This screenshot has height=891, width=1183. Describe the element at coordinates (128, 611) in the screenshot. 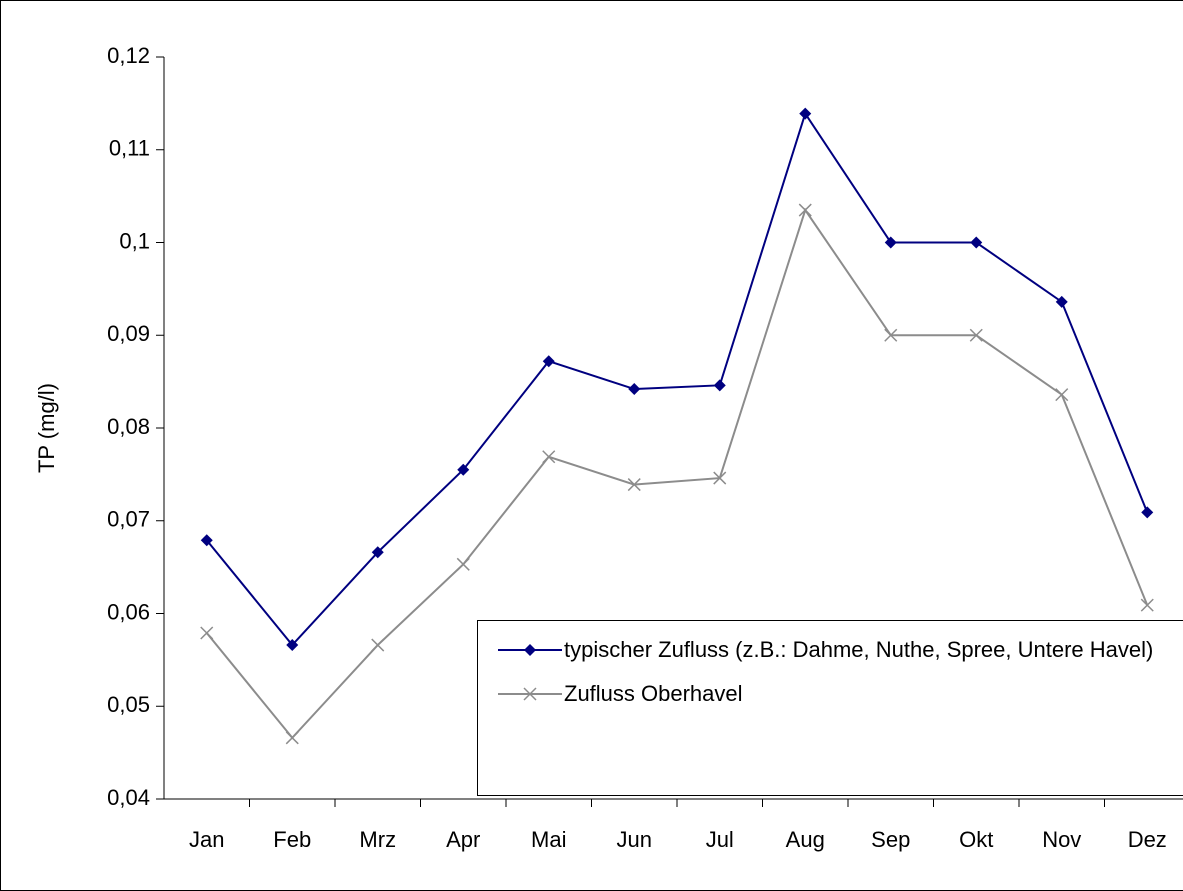

I see `y-tick-label: 0,06` at that location.